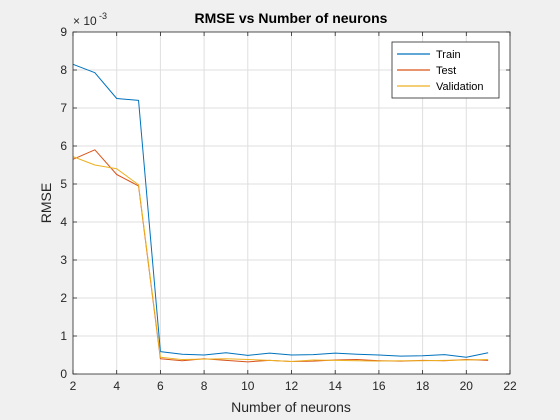 Image resolution: width=560 pixels, height=420 pixels. What do you see at coordinates (292, 386) in the screenshot?
I see `x-tick-label-5: 12` at bounding box center [292, 386].